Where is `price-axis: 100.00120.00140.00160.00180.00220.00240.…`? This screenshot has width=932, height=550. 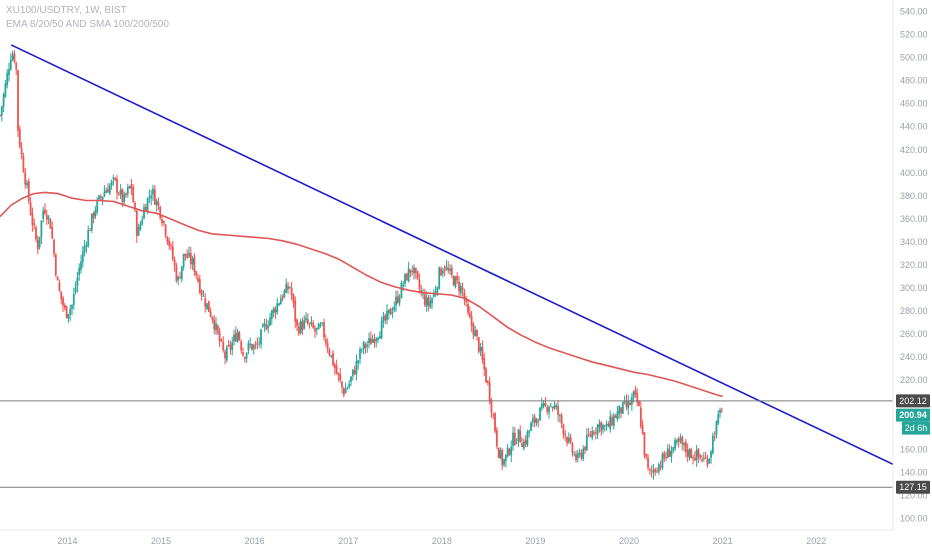 price-axis: 100.00120.00140.00160.00180.00220.00240.… is located at coordinates (914, 265).